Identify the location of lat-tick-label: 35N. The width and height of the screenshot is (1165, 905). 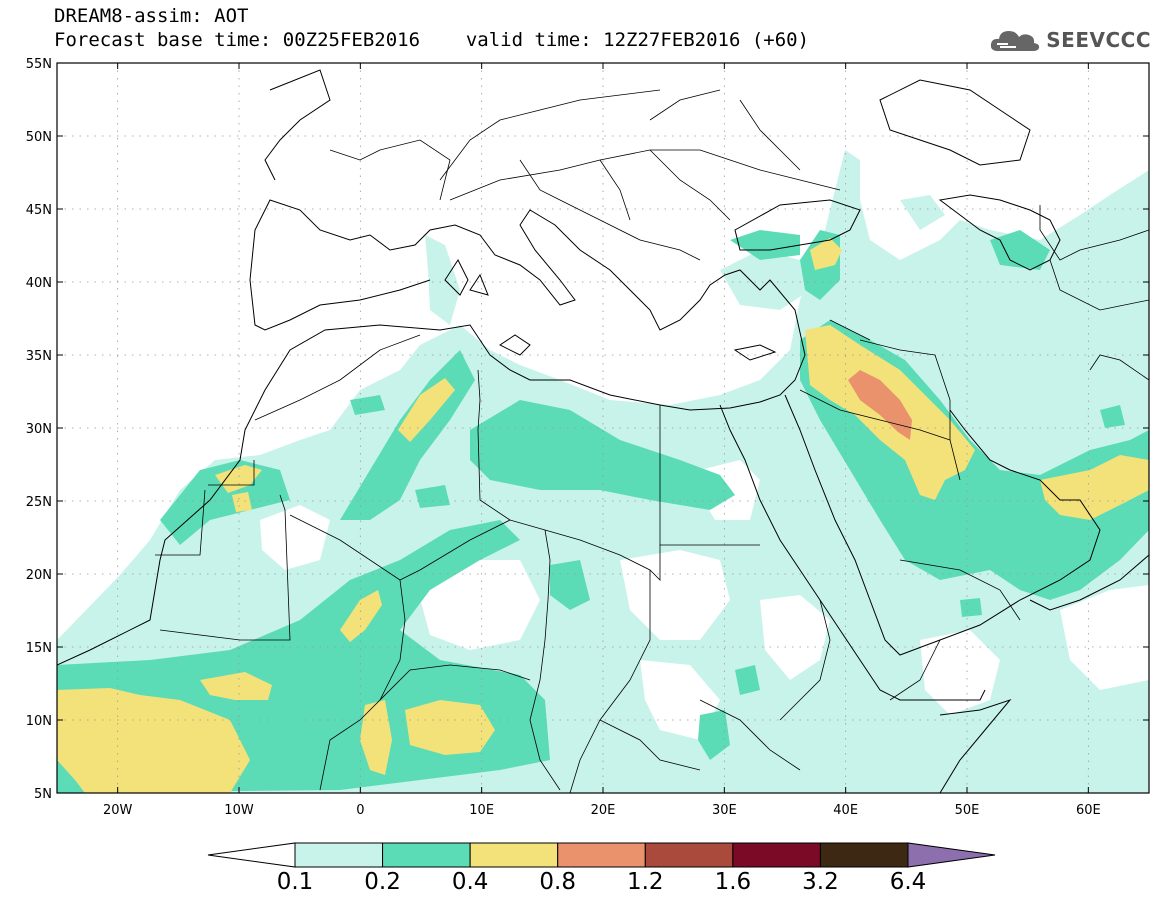
(39, 356).